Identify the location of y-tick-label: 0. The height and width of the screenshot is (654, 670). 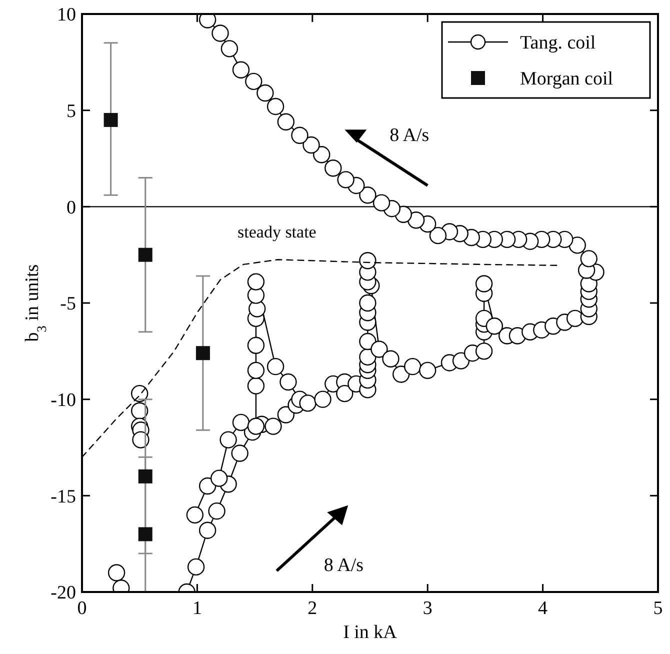
(71, 207).